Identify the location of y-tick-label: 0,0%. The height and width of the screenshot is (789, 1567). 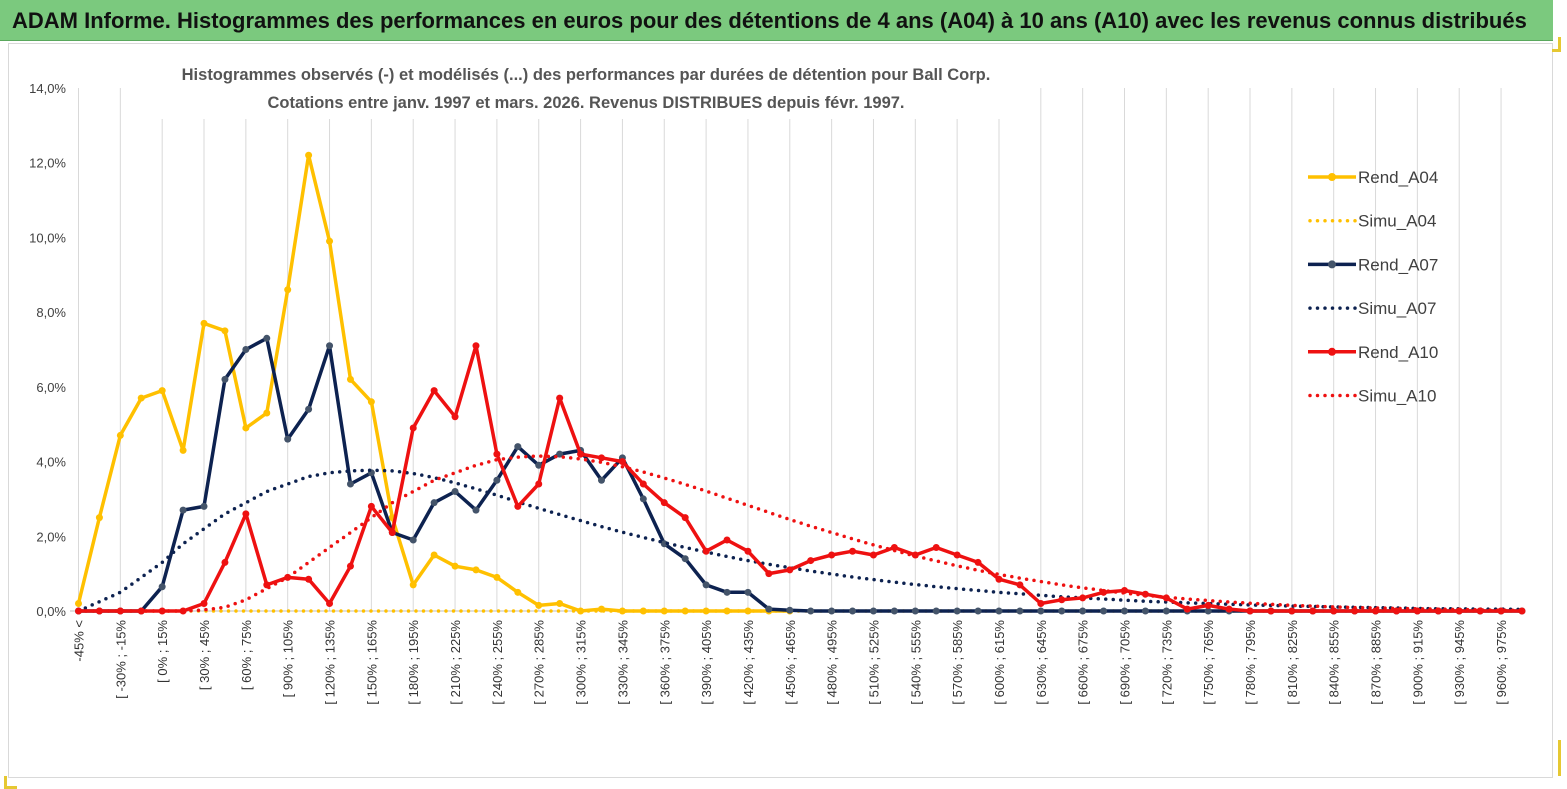
(51, 611).